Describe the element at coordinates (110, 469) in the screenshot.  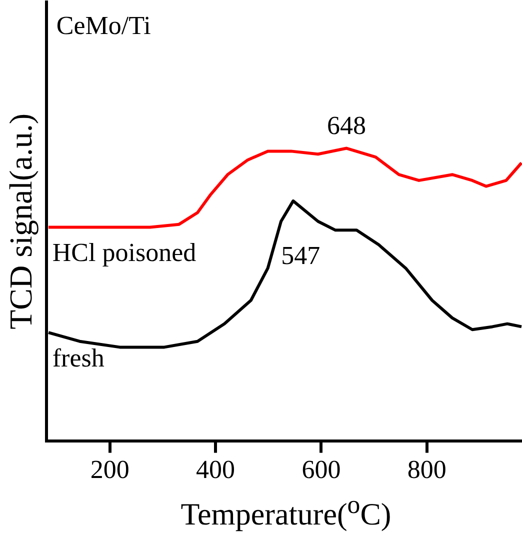
I see `x-tick-label: 200` at that location.